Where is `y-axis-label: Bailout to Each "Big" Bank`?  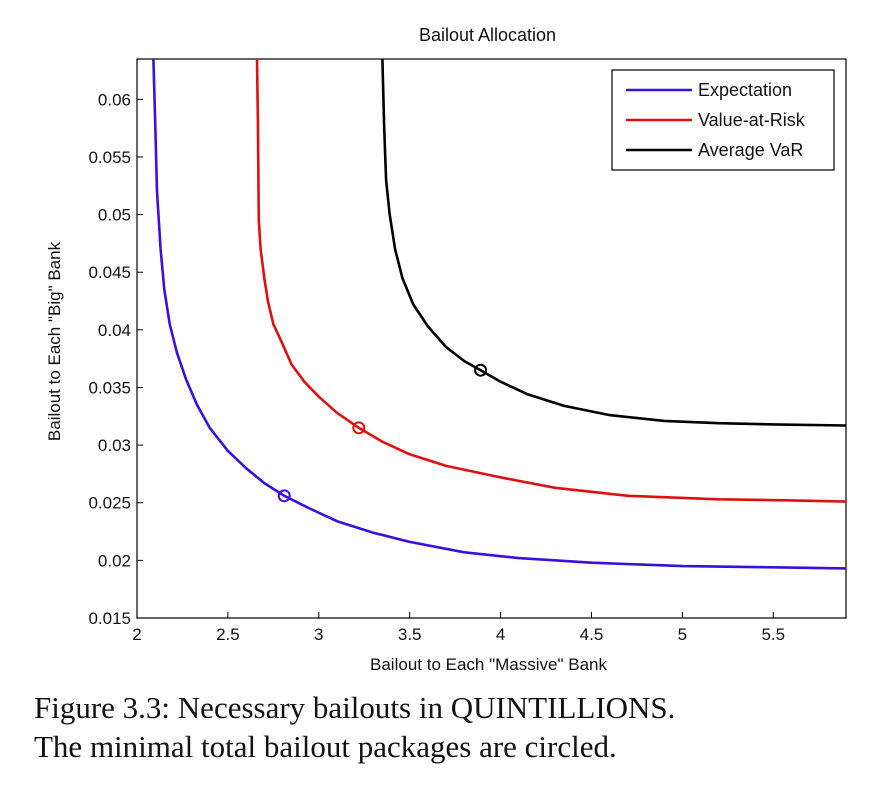
y-axis-label: Bailout to Each "Big" Bank is located at coordinates (54, 341).